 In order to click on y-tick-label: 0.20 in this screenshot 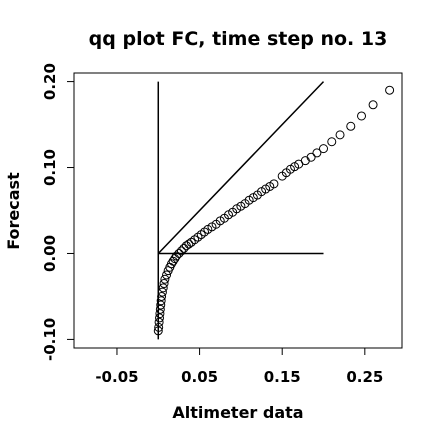, I will do `click(50, 81)`.